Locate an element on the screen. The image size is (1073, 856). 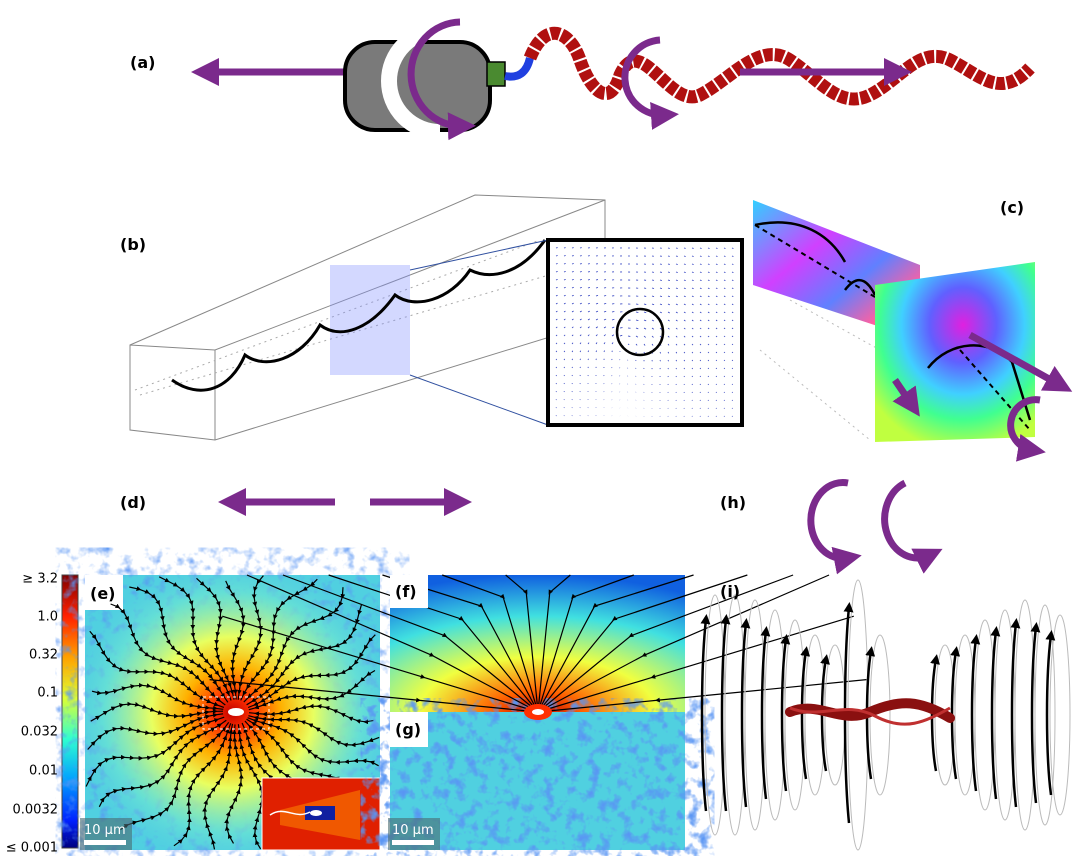
colorbar-label: ≥ 3.2 is located at coordinates (40, 579).